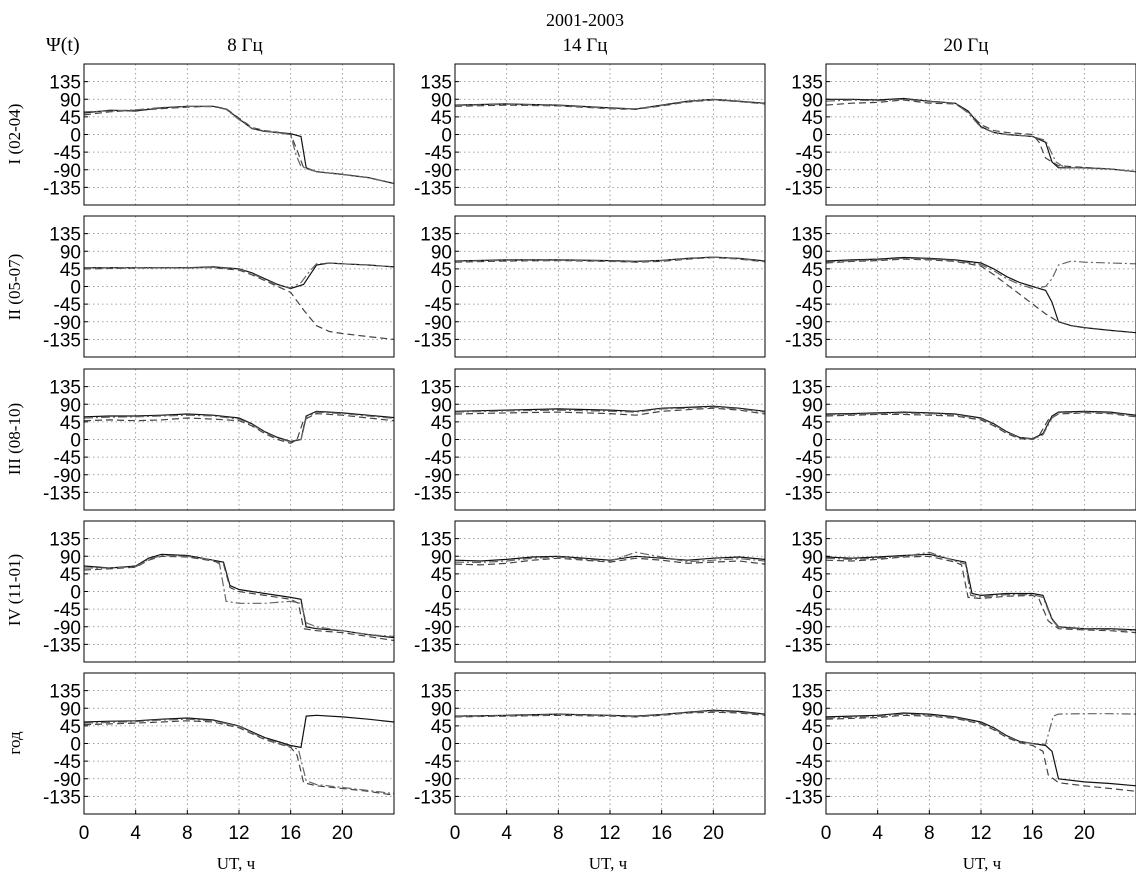  I want to click on column-title-20hz: 20 Гц, so click(966, 45).